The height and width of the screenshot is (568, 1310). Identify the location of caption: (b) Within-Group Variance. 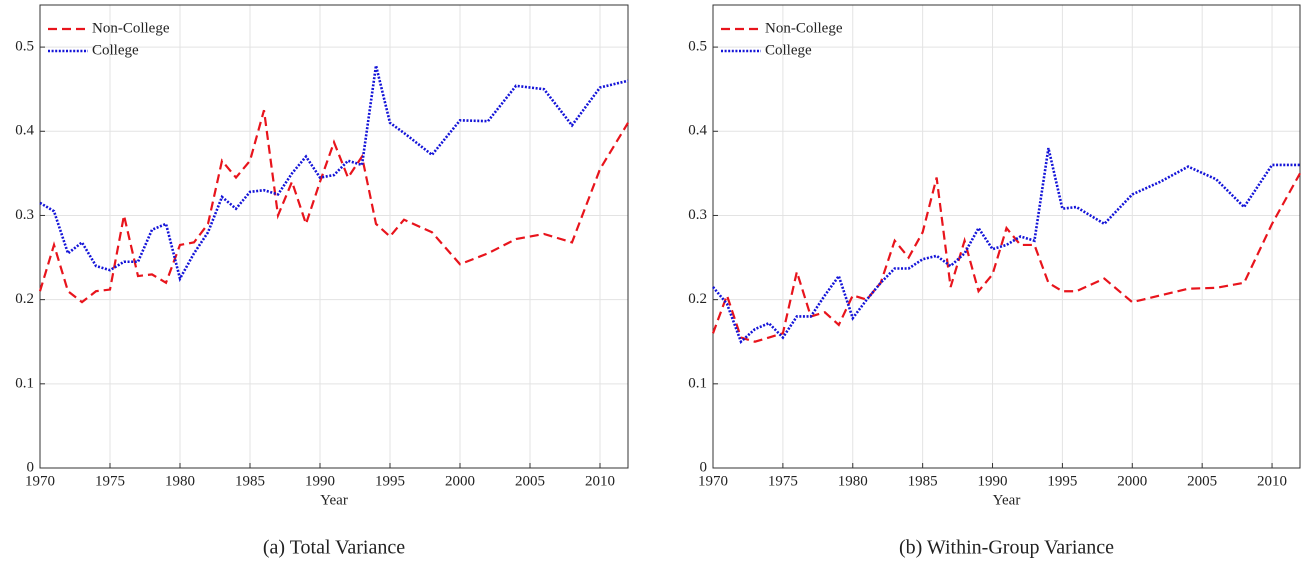
(1006, 548).